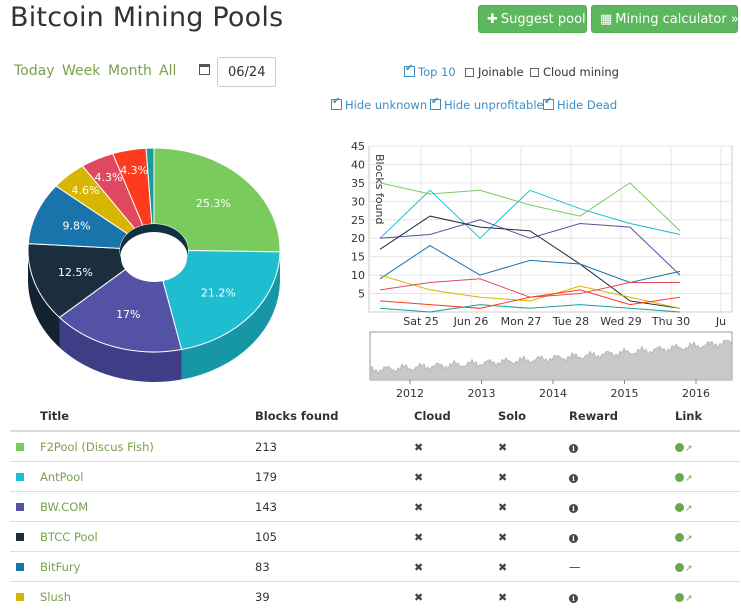  What do you see at coordinates (75, 272) in the screenshot?
I see `pie-slice-label: 12.5%` at bounding box center [75, 272].